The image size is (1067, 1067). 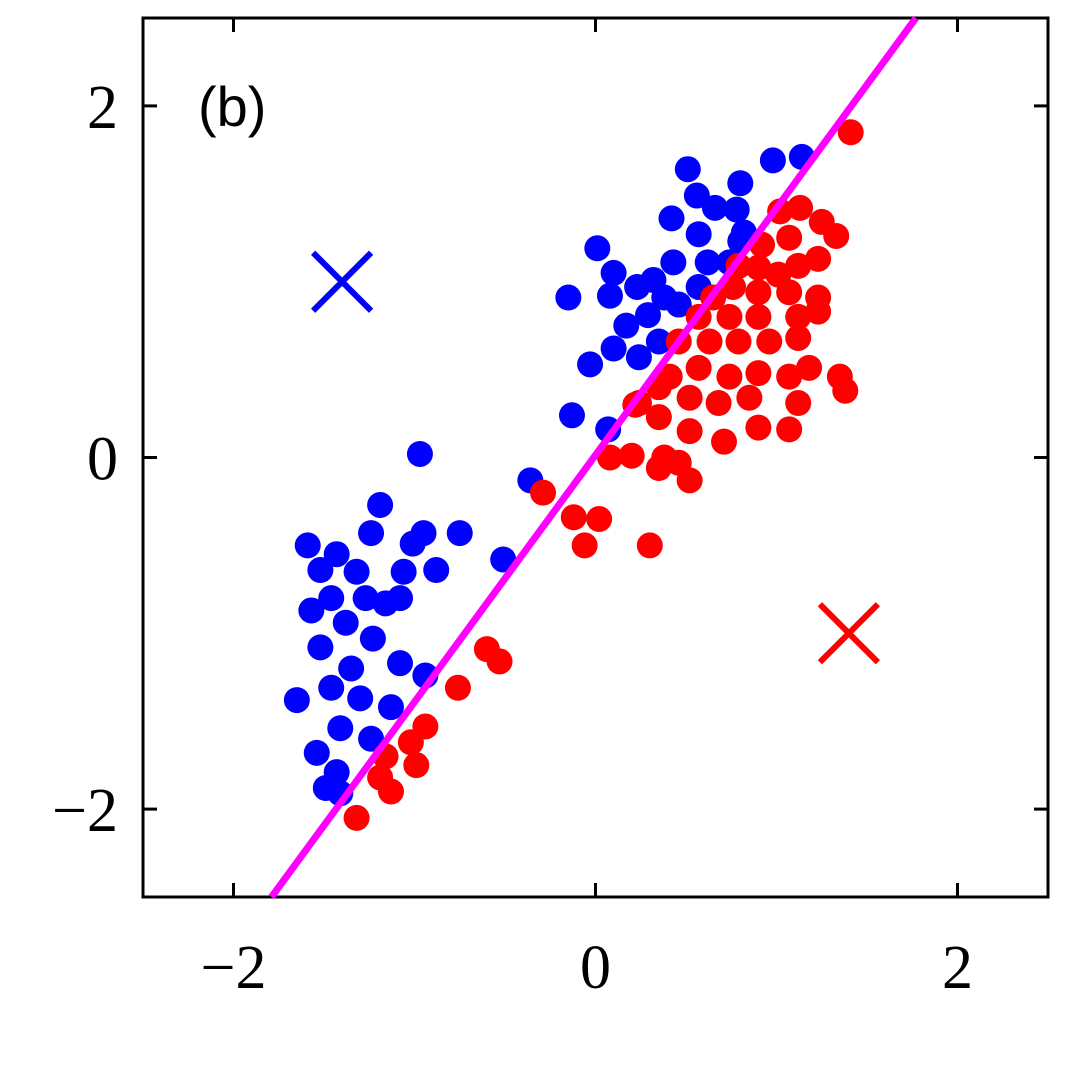 What do you see at coordinates (957, 968) in the screenshot?
I see `x-tick-label: 2` at bounding box center [957, 968].